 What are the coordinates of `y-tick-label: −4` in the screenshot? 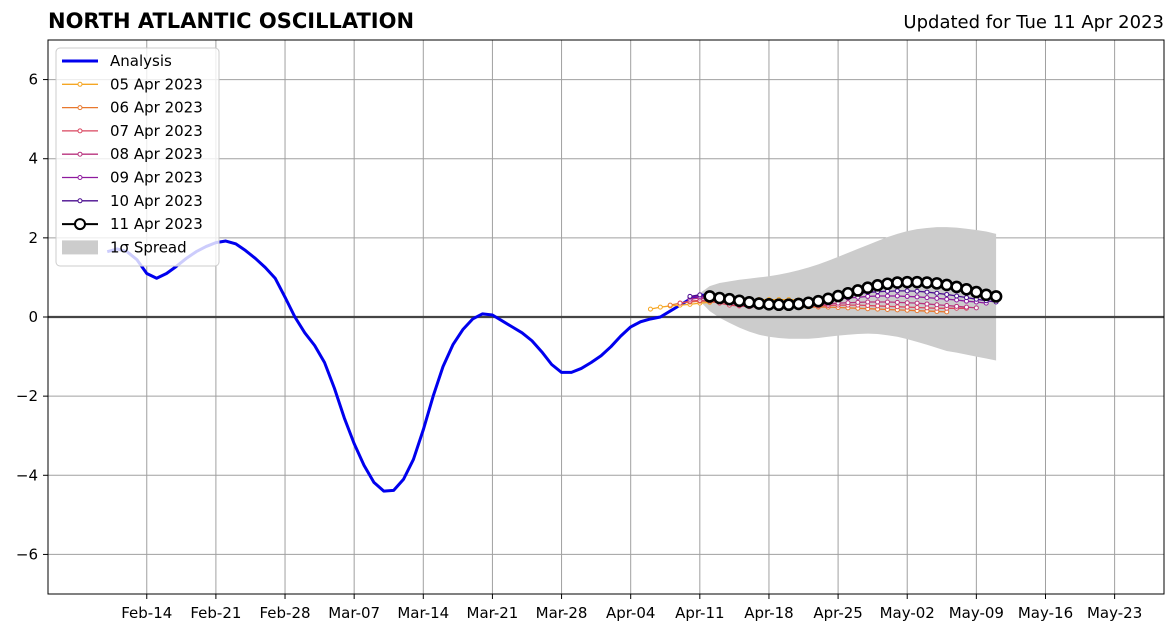 It's located at (27, 475).